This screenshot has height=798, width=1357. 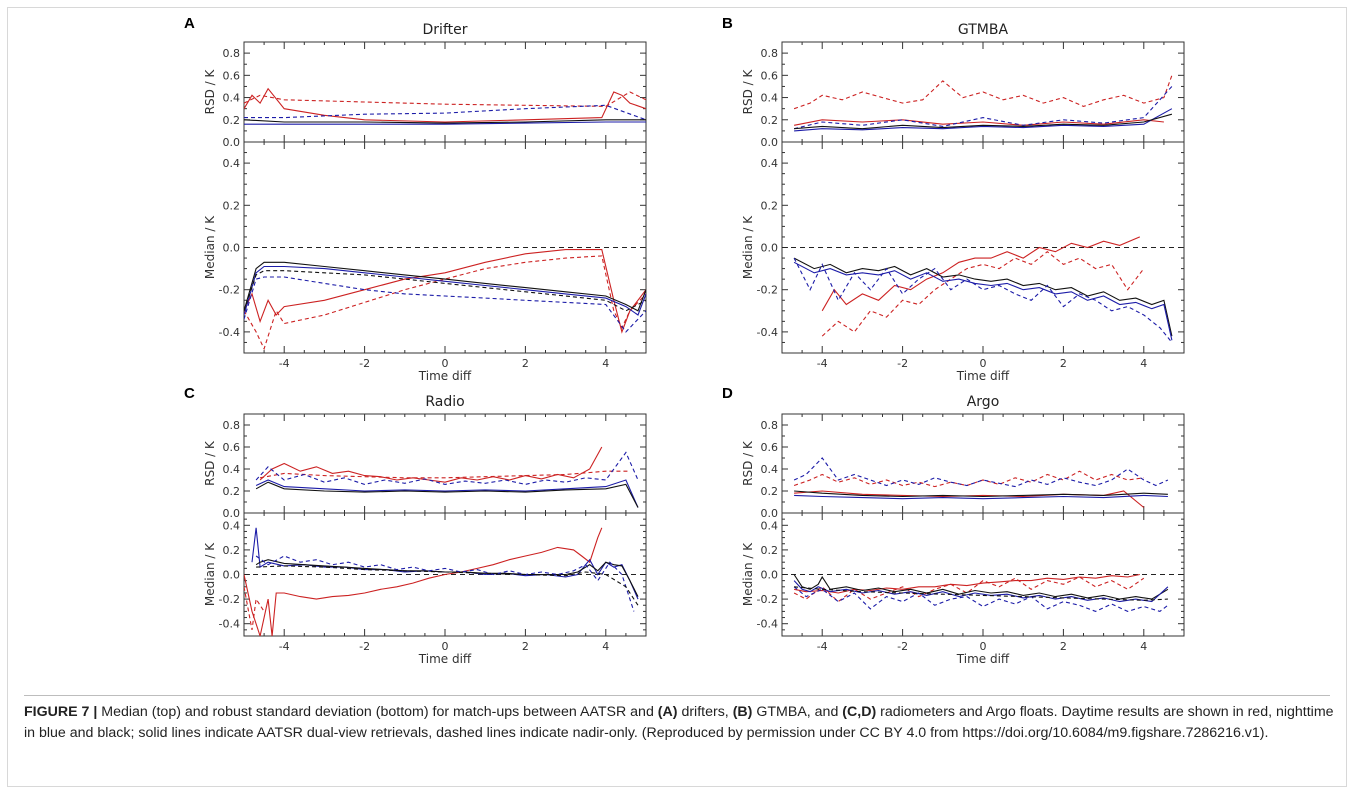 I want to click on panel-c-bottom-series-black-dashed, so click(x=447, y=585).